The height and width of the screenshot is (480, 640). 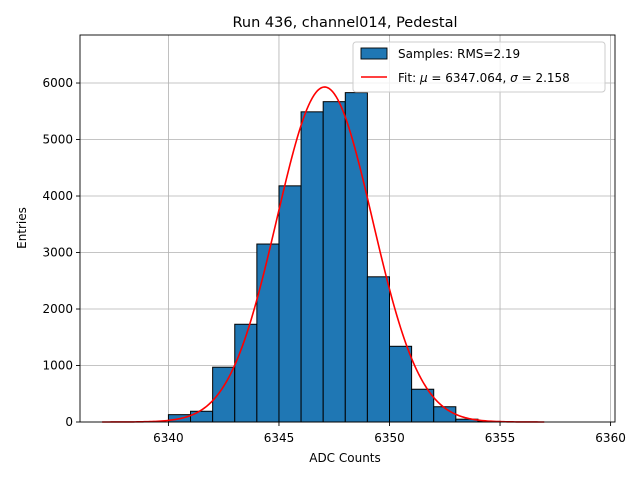 What do you see at coordinates (168, 438) in the screenshot?
I see `x-tick-label: 6340` at bounding box center [168, 438].